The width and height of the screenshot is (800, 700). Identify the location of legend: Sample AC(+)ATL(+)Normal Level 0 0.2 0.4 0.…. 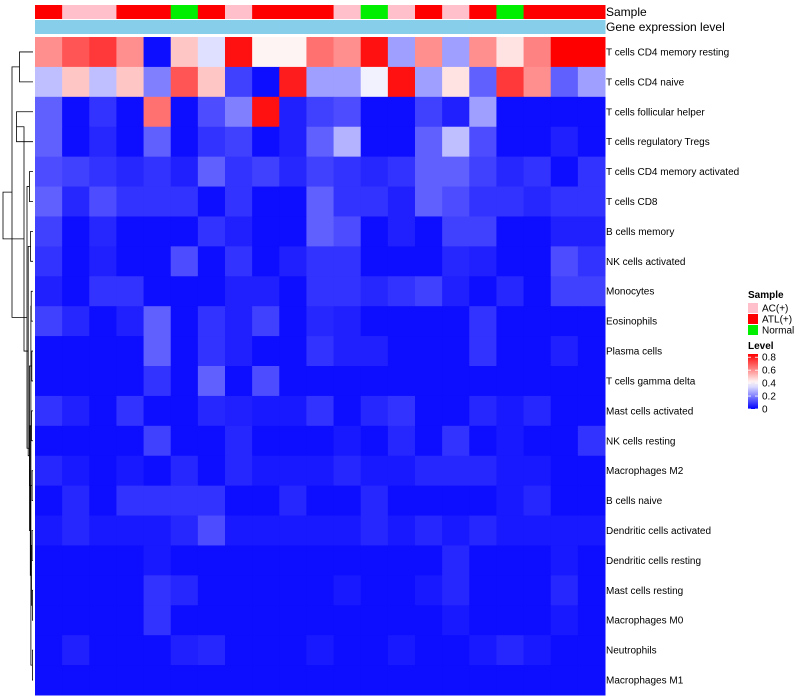
(771, 353).